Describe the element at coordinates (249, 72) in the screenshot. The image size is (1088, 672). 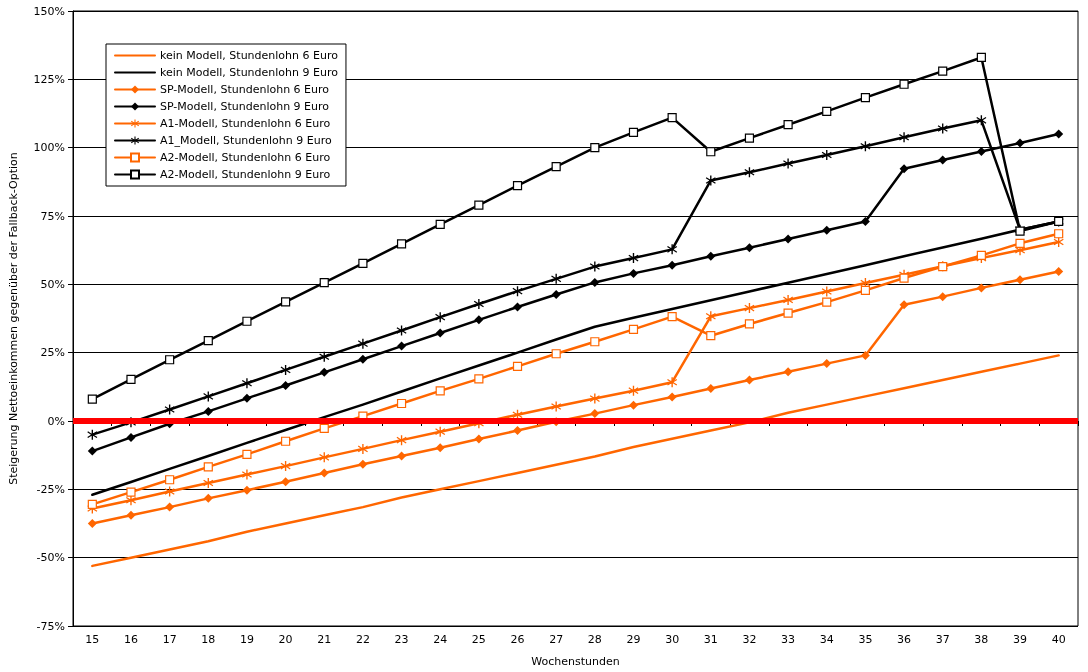
I see `legend-label: kein Modell, Stundenlohn 9 Euro` at that location.